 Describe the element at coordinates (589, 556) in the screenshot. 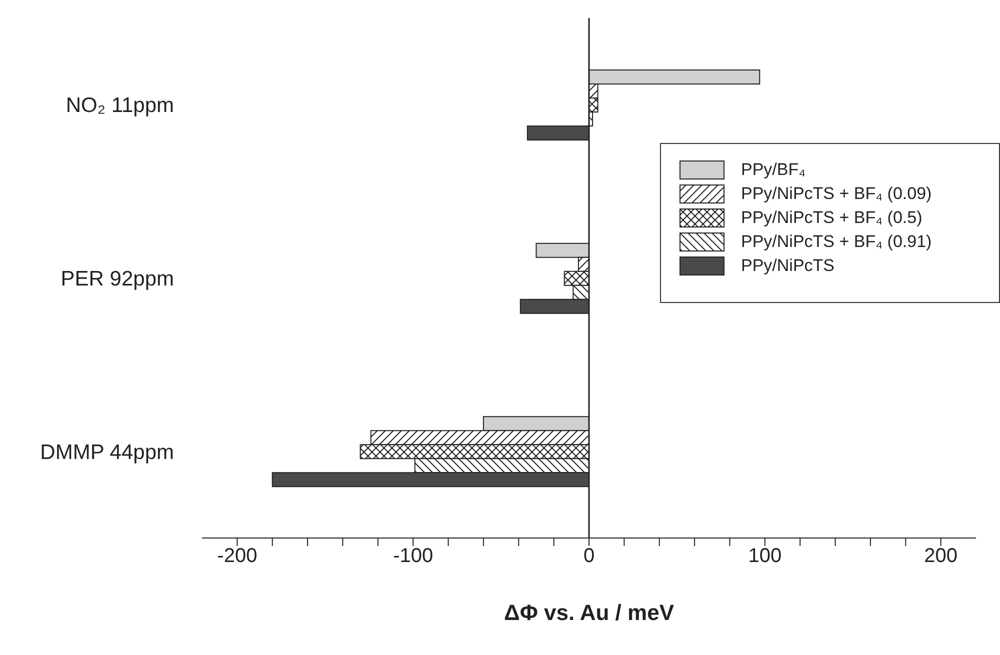

I see `x-tick-label: 0` at that location.